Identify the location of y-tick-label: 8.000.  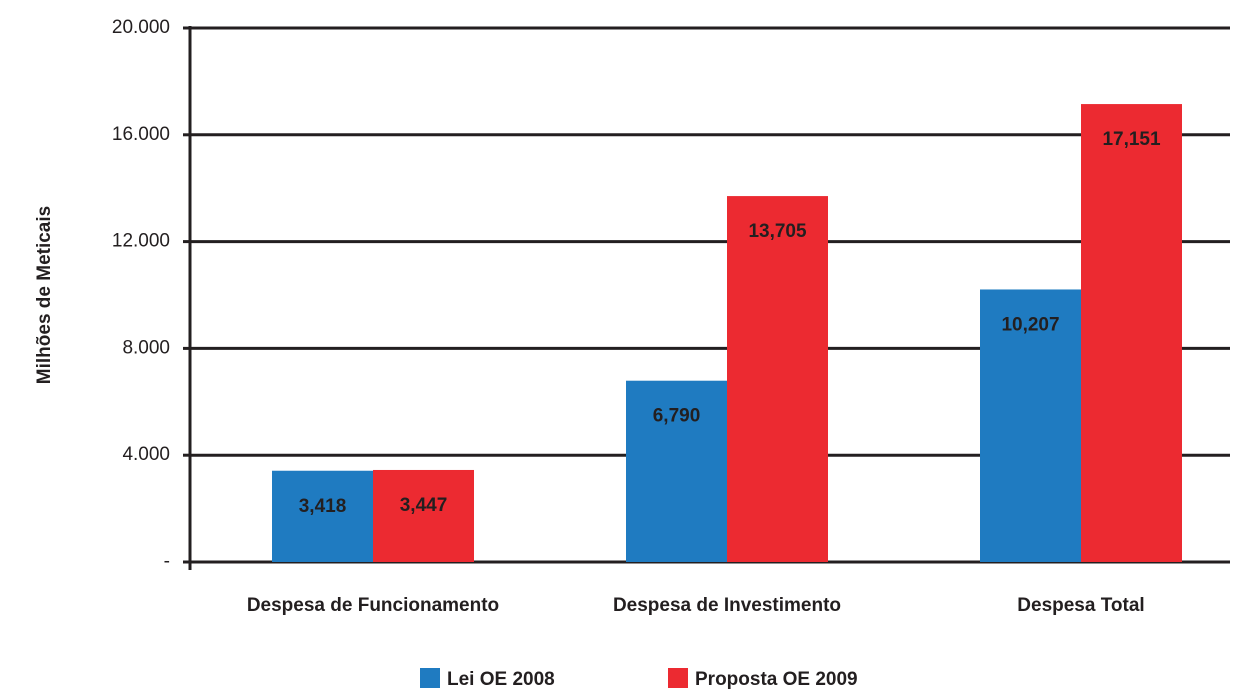
(146, 347).